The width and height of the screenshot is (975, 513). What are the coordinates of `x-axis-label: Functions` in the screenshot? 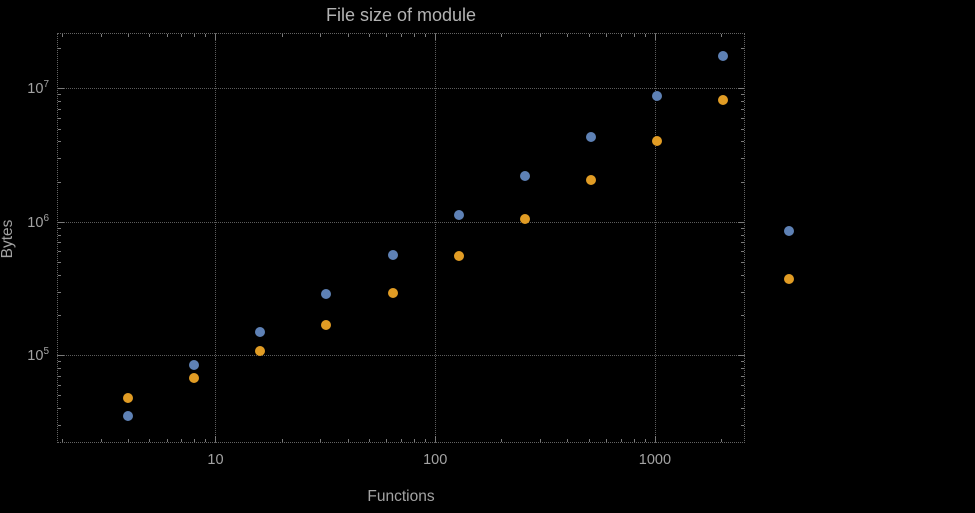 It's located at (401, 496).